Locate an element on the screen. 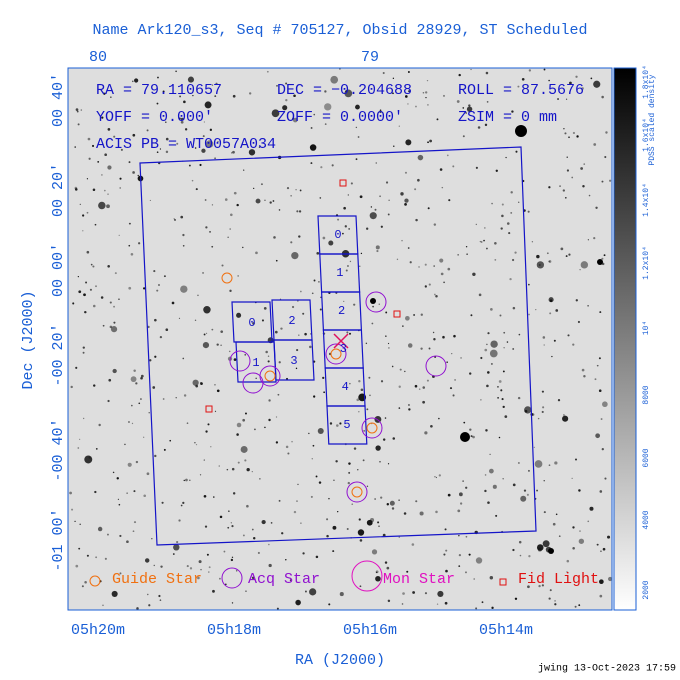  colorbar-tick-label: 1.2x10⁴ is located at coordinates (646, 263).